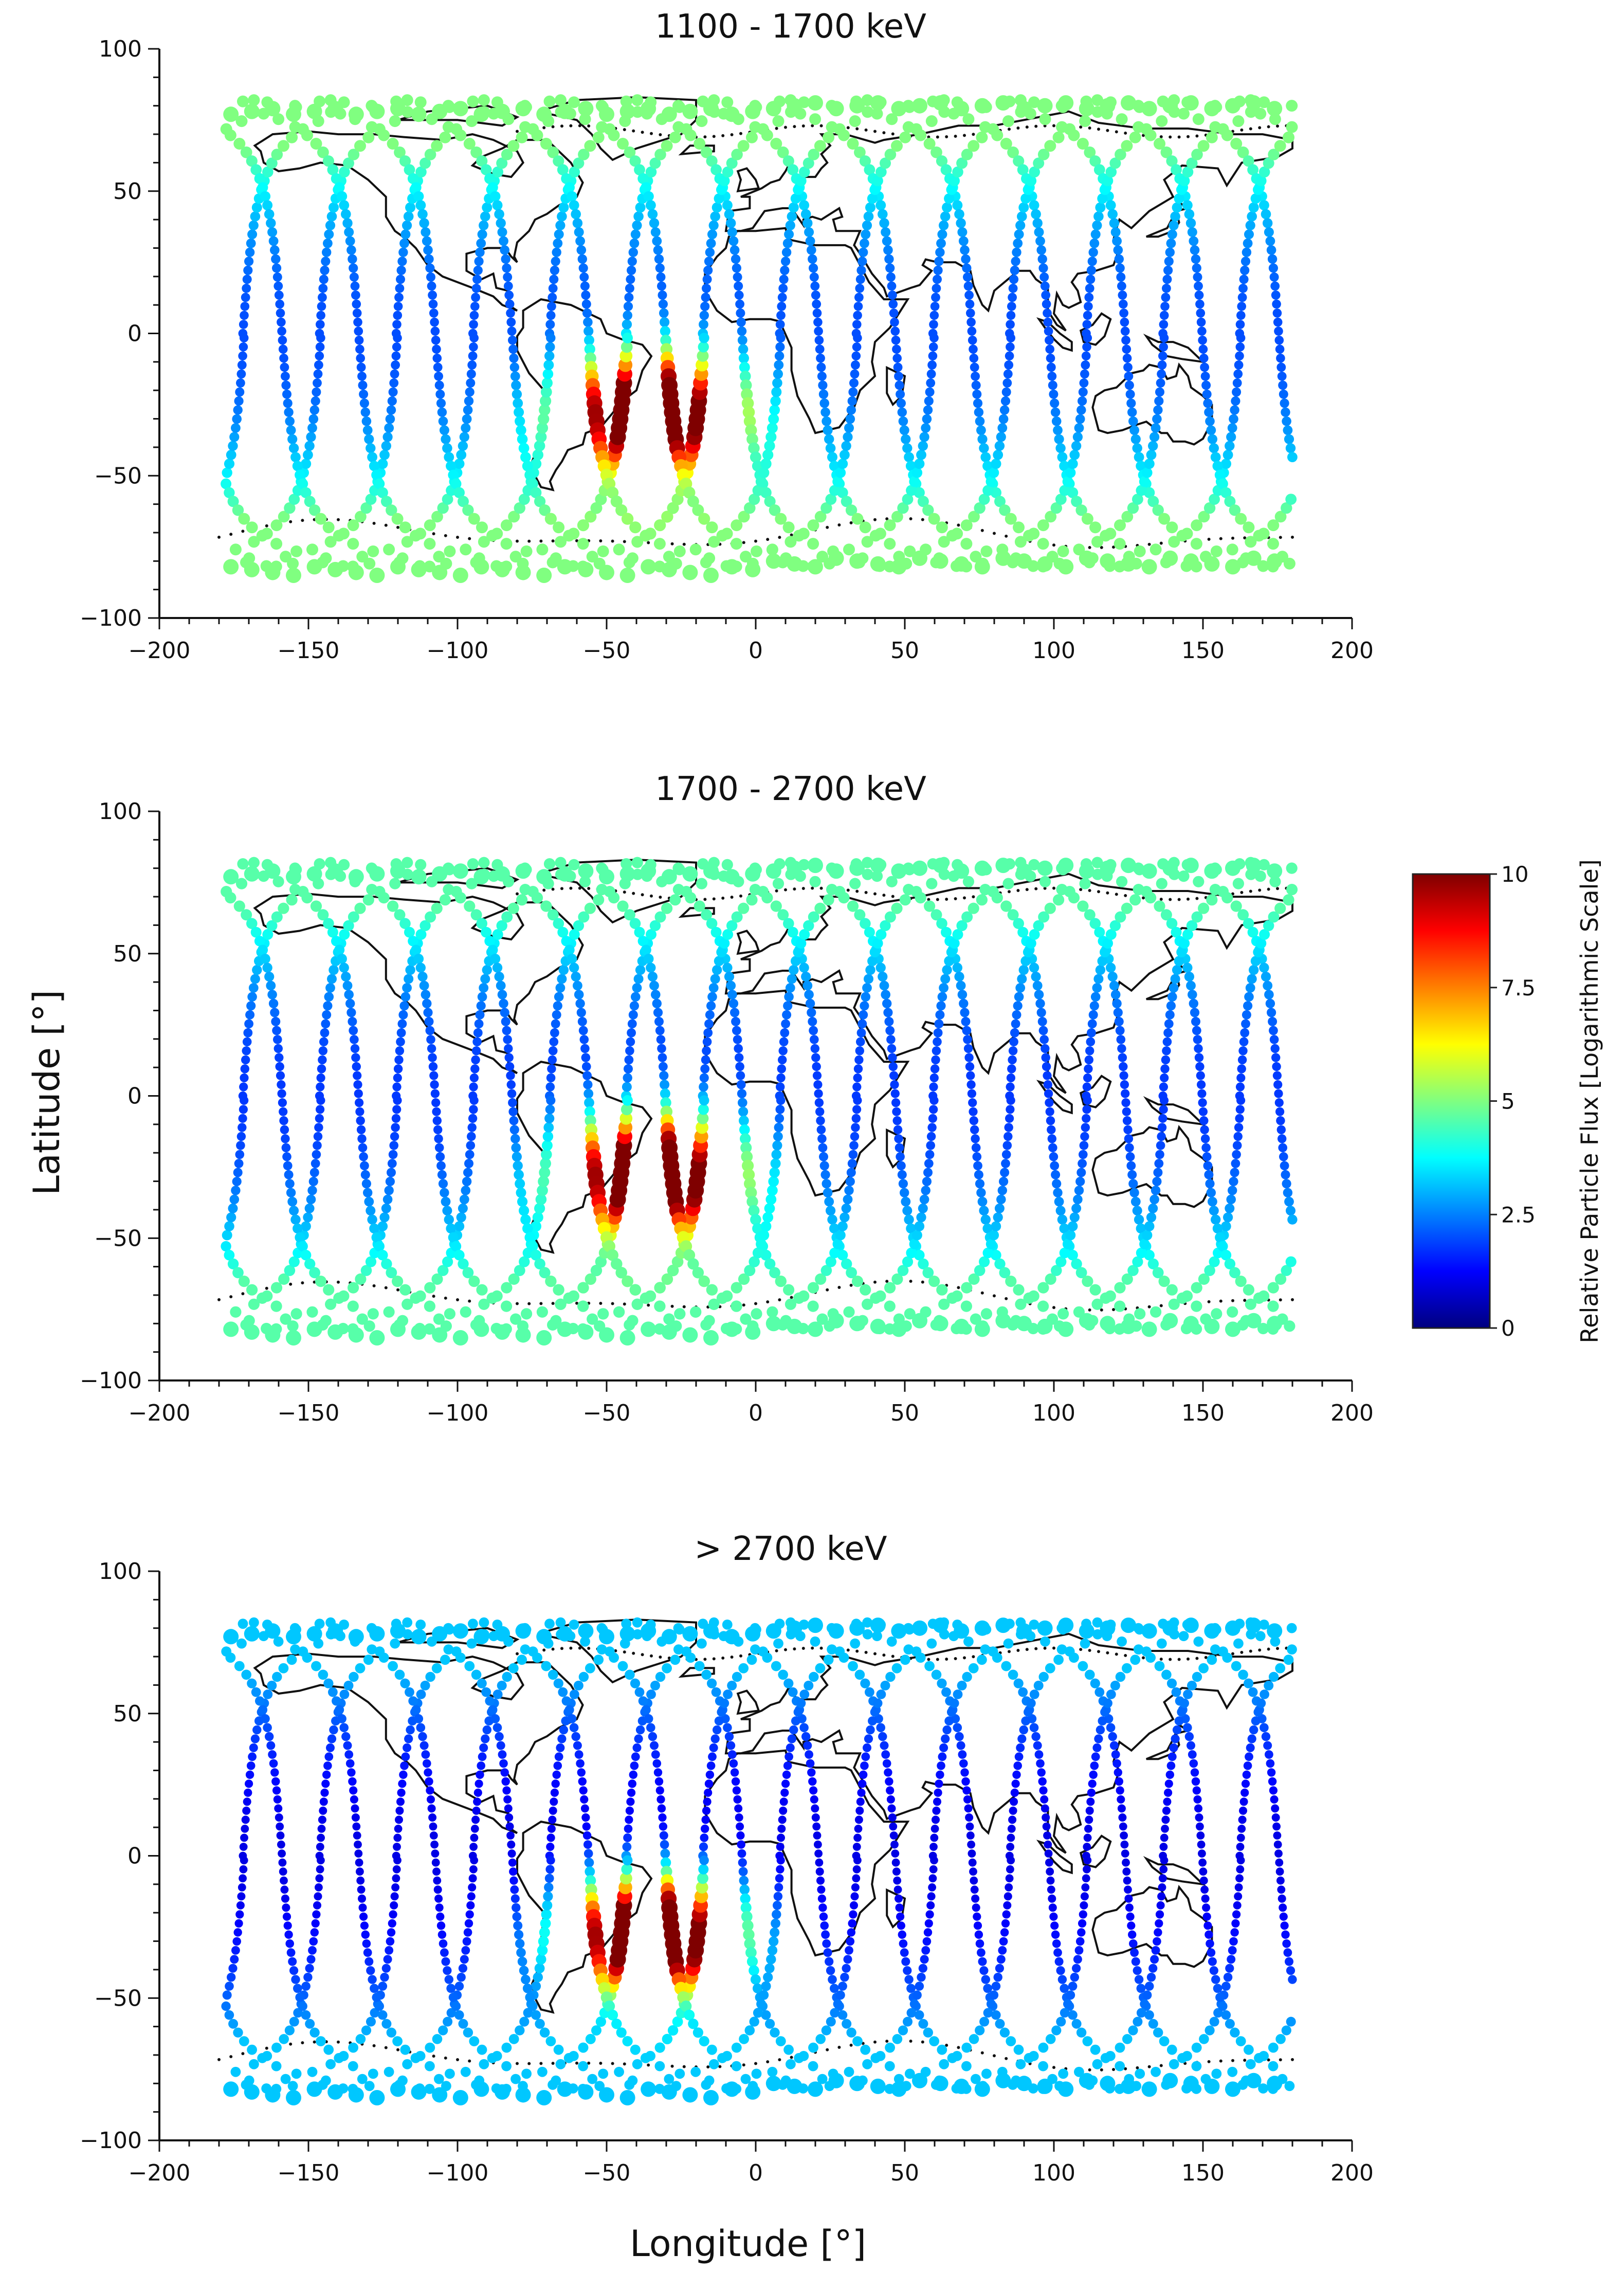  What do you see at coordinates (607, 651) in the screenshot?
I see `x-tick-label: −50` at bounding box center [607, 651].